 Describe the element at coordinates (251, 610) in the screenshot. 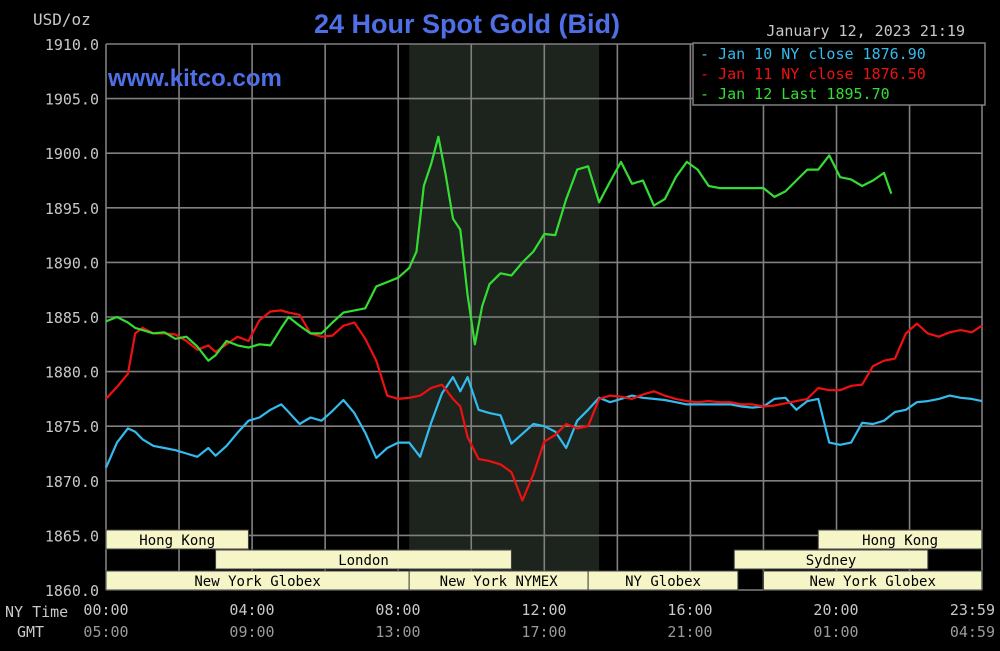

I see `x-tick-ny: 04:00` at that location.